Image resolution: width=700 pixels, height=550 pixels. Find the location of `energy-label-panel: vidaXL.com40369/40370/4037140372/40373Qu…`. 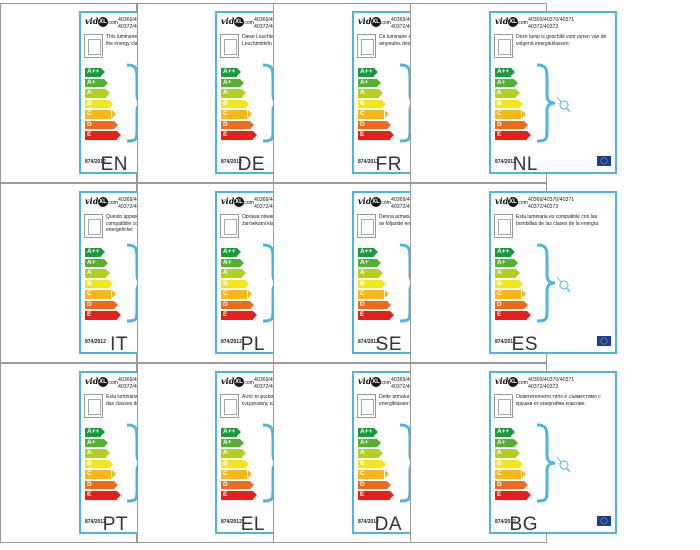

energy-label-panel: vidaXL.com40369/40370/4037140372/40373Qu… is located at coordinates (103, 273).